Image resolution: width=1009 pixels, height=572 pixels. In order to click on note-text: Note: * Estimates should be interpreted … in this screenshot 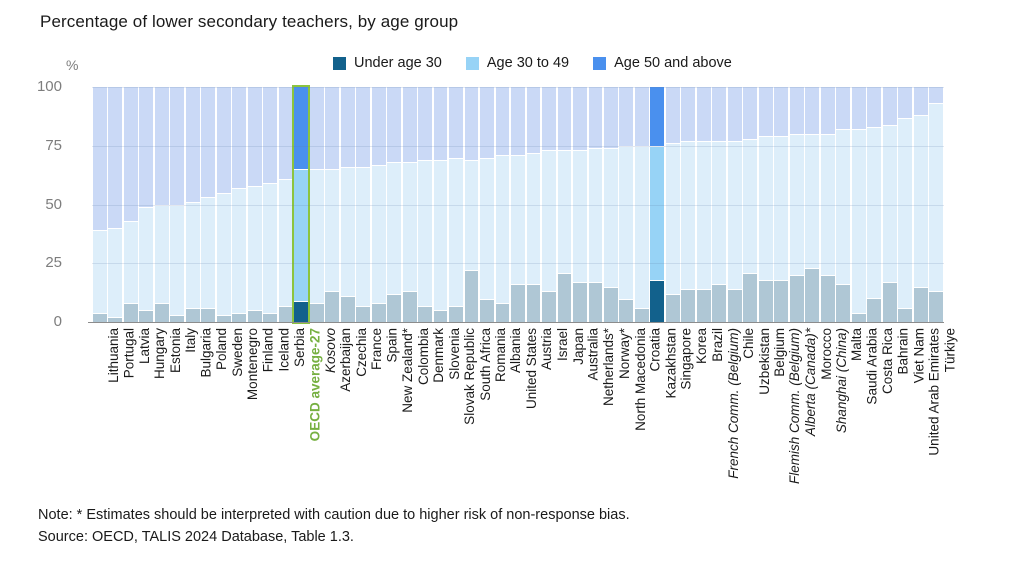, I will do `click(334, 515)`.